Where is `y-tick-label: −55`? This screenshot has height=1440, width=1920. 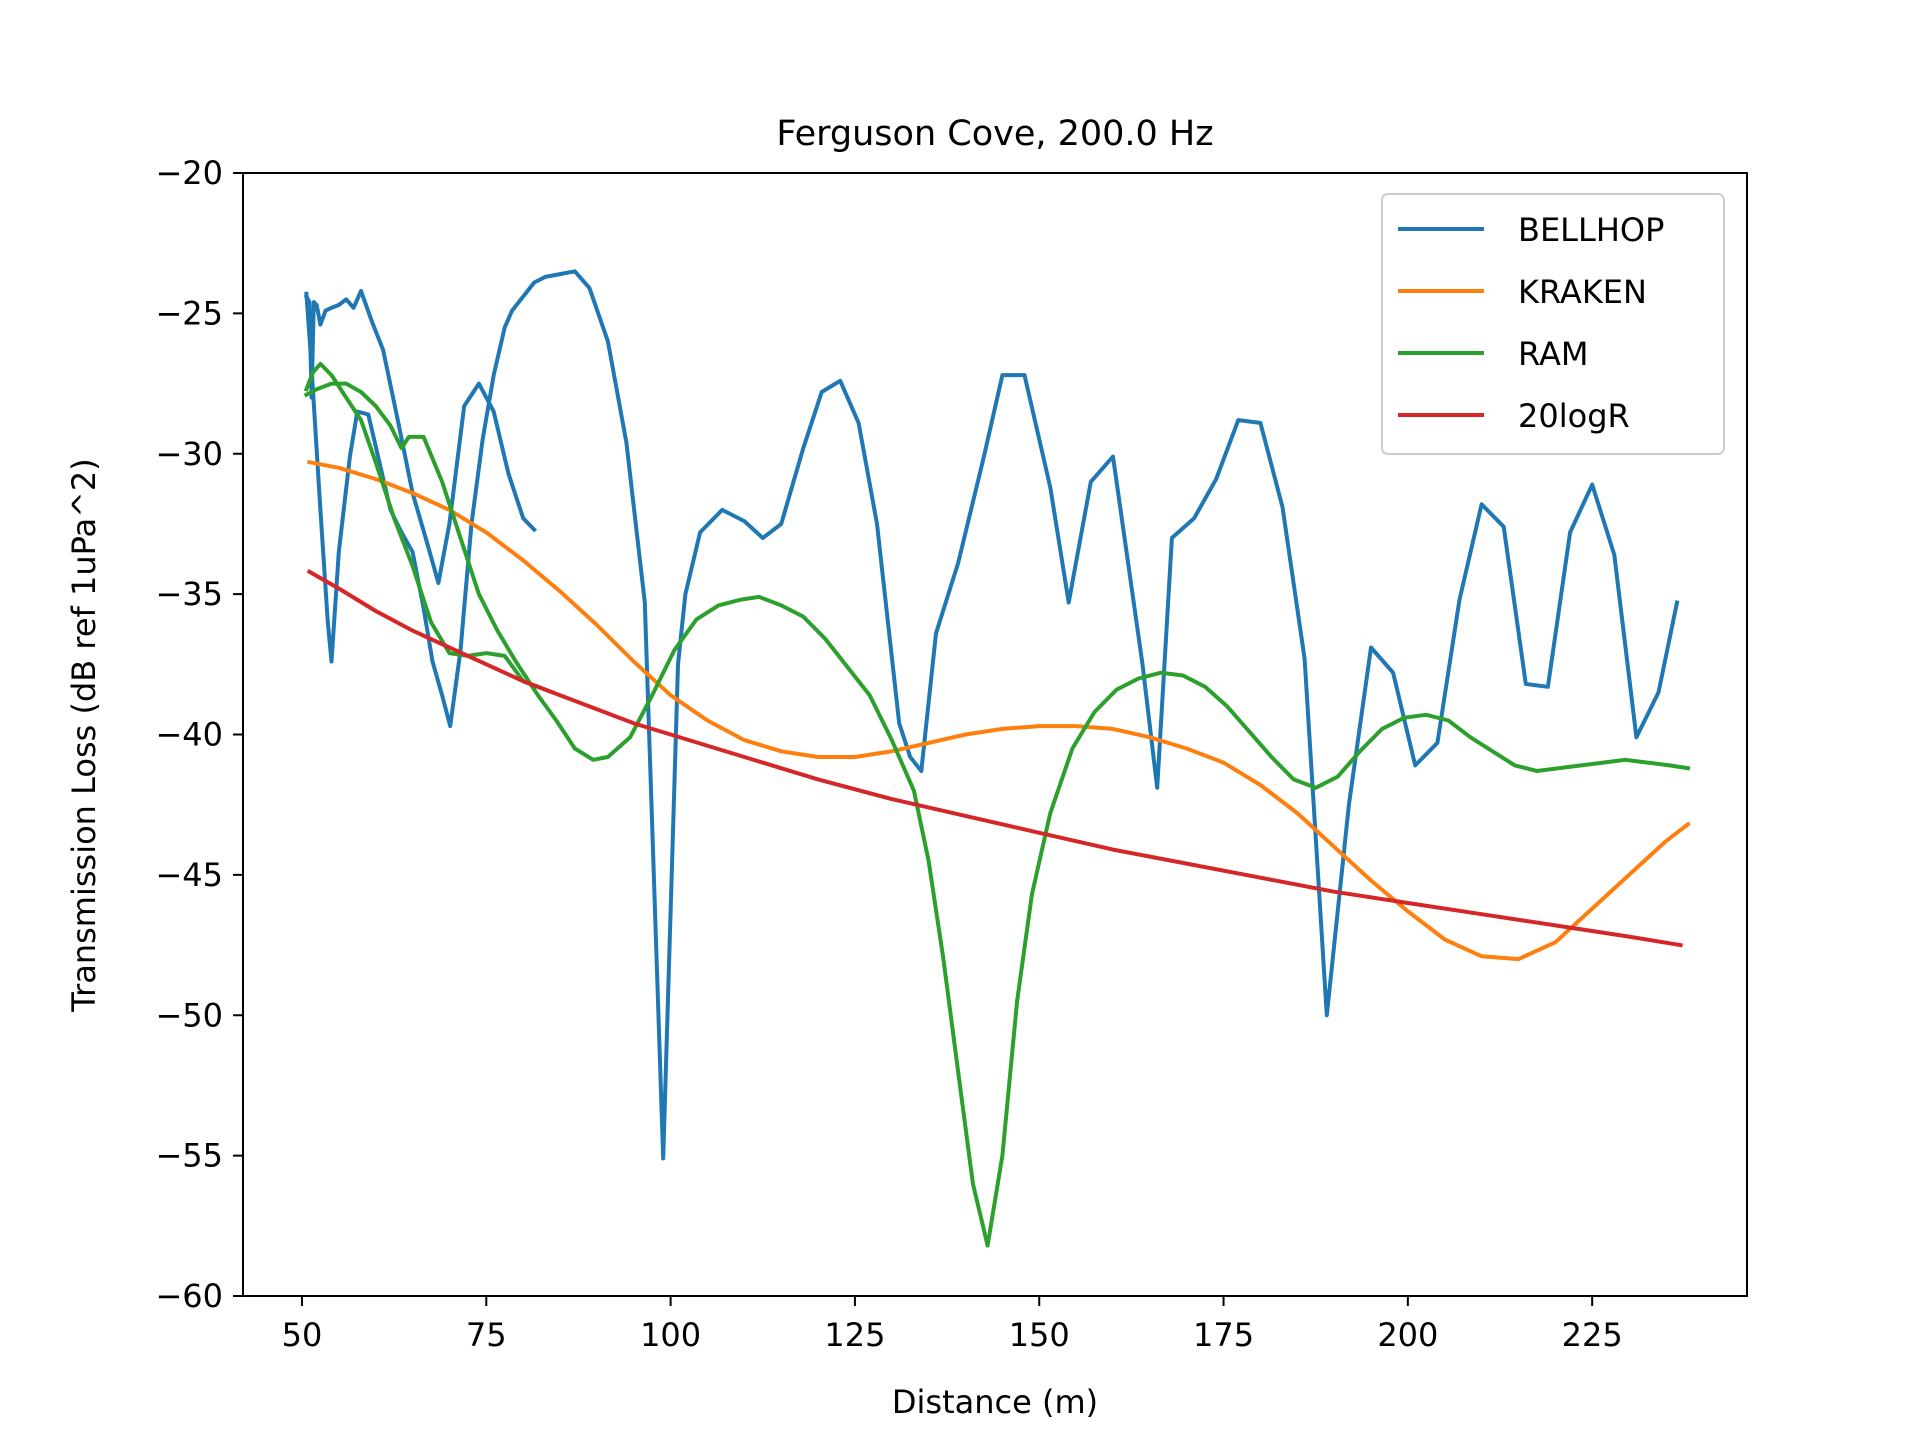 y-tick-label: −55 is located at coordinates (189, 1156).